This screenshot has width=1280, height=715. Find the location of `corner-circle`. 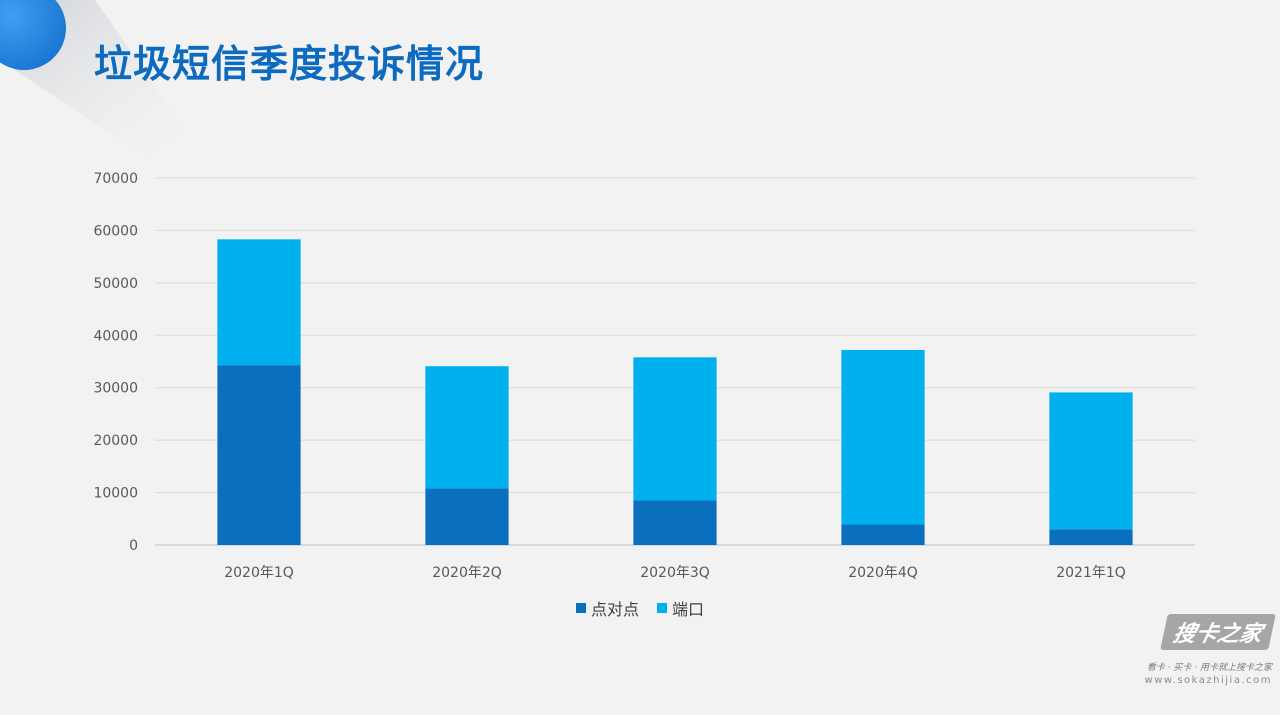

corner-circle is located at coordinates (33, 35).